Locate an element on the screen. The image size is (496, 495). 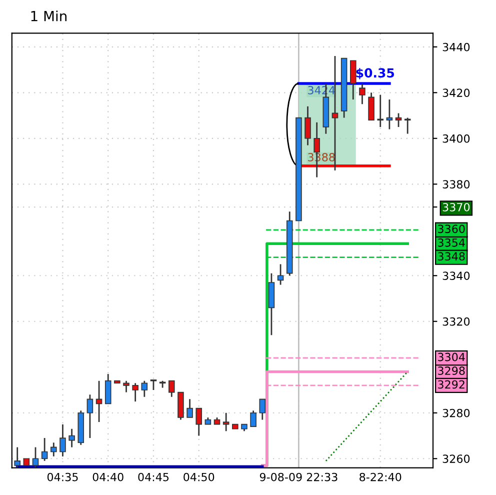
y-tick-label: 3280 is located at coordinates (456, 413).